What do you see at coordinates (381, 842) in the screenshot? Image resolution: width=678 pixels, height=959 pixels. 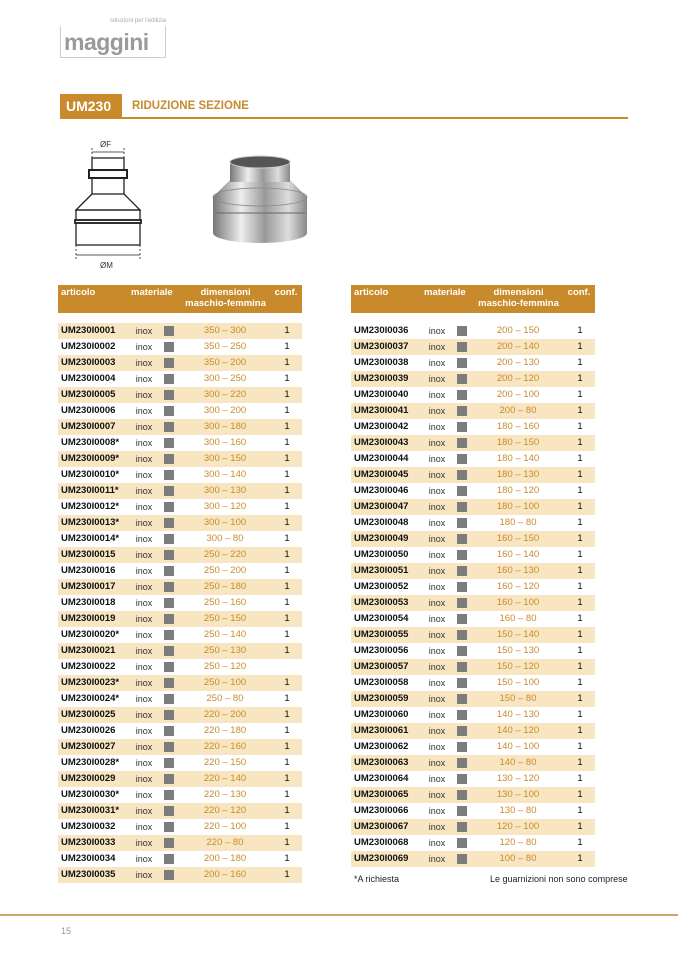 I see `article-code: UM230I0068` at bounding box center [381, 842].